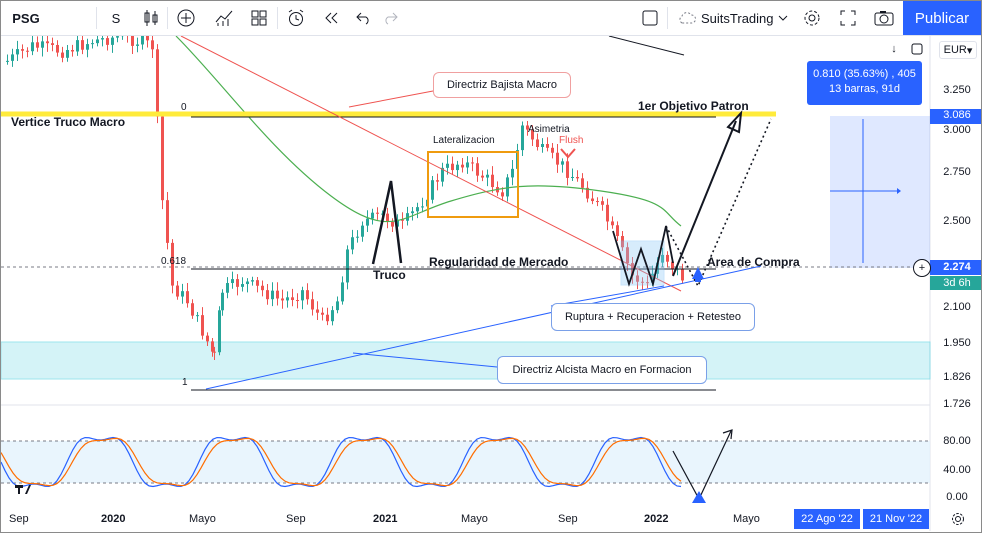 The height and width of the screenshot is (533, 982). What do you see at coordinates (26, 18) in the screenshot?
I see `symbol-search: PSG` at bounding box center [26, 18].